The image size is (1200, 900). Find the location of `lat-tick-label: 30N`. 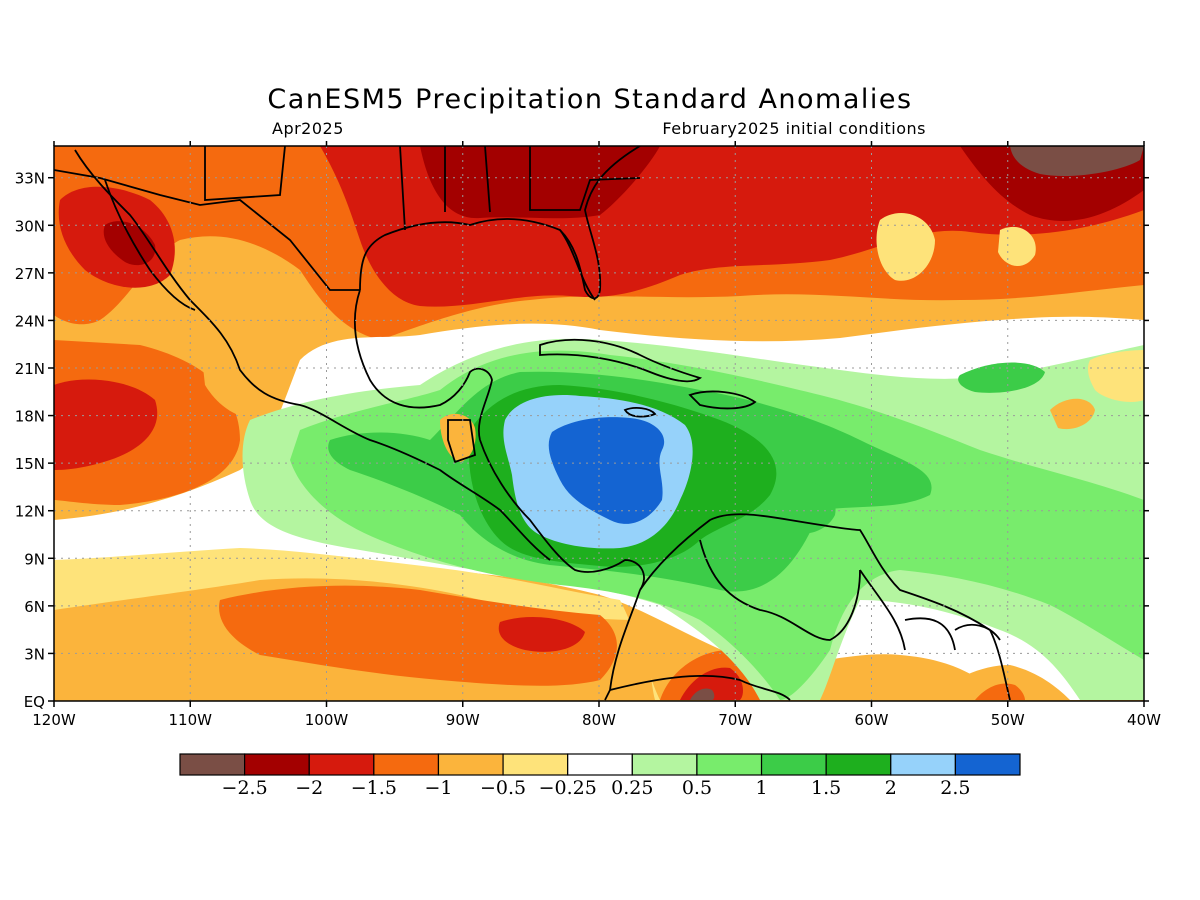

lat-tick-label: 30N is located at coordinates (30, 226).